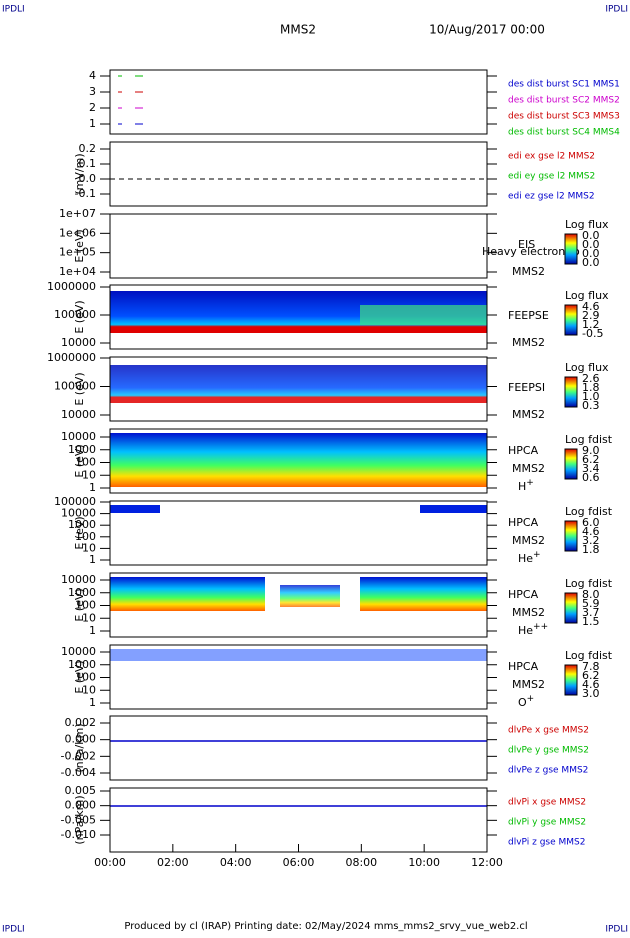 The width and height of the screenshot is (630, 938). I want to click on instrument: EIS, so click(526, 244).